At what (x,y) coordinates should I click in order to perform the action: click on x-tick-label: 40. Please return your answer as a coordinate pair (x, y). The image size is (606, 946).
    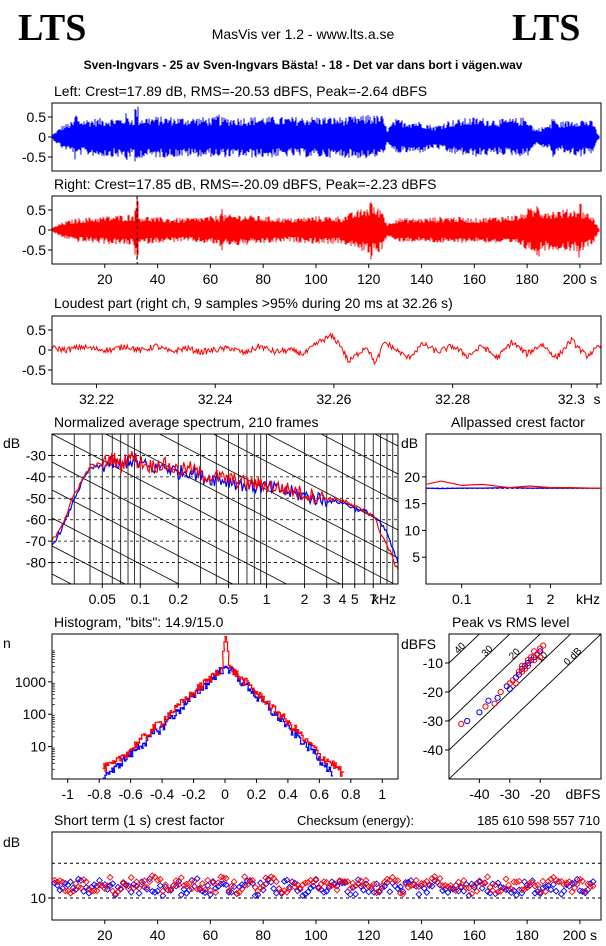
    Looking at the image, I should click on (158, 279).